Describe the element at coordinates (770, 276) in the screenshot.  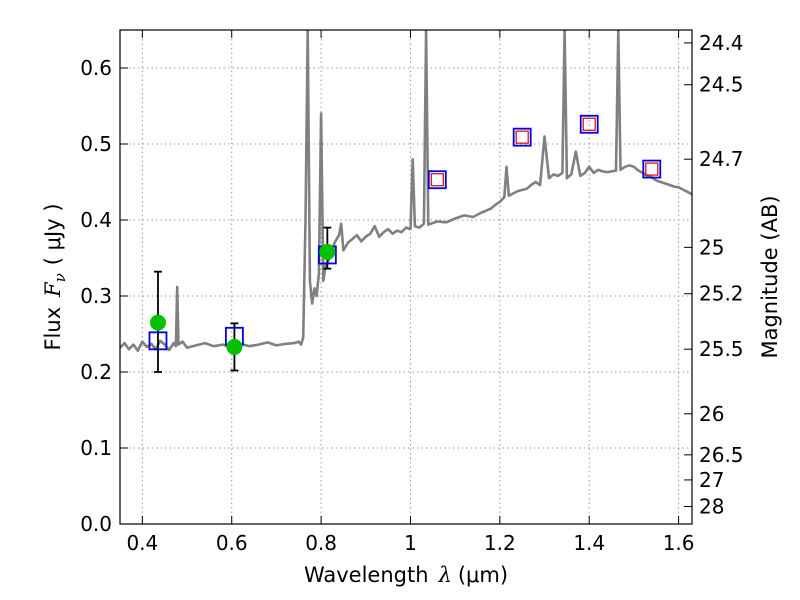
I see `y2-axis-label: Magnitude (AB)` at that location.